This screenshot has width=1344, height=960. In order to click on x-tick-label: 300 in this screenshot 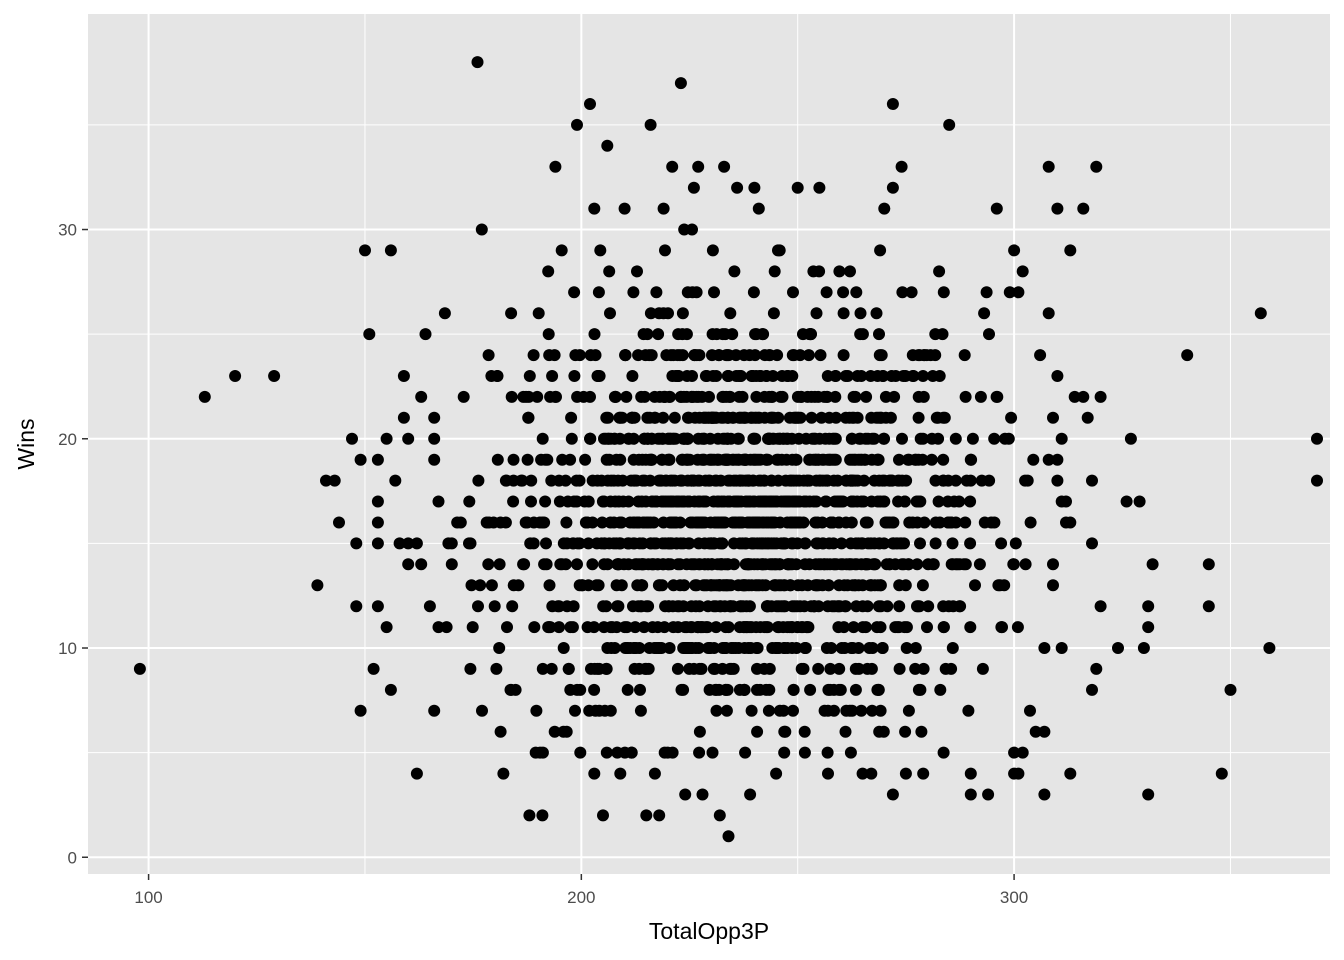, I will do `click(1014, 897)`.